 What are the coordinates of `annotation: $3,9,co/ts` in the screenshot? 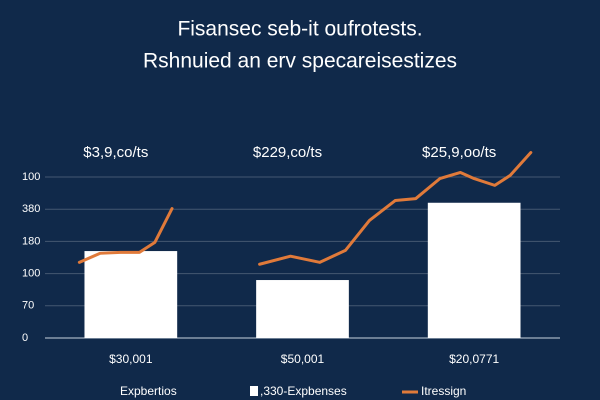 It's located at (115, 152).